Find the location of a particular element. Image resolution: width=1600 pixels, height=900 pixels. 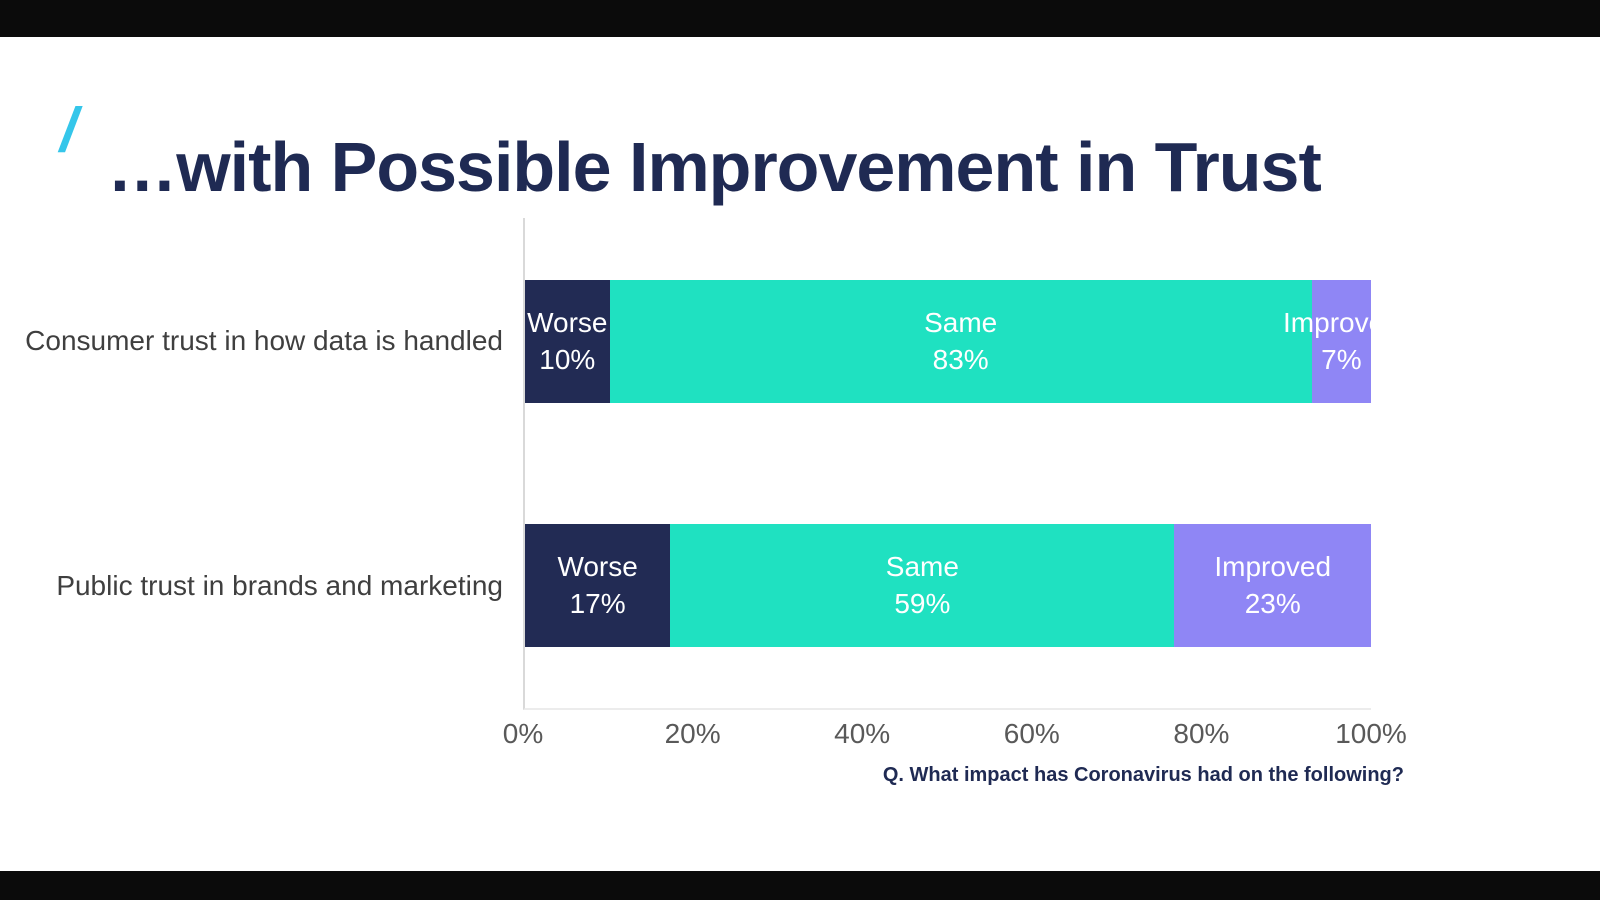

bottom-black-band is located at coordinates (800, 885).